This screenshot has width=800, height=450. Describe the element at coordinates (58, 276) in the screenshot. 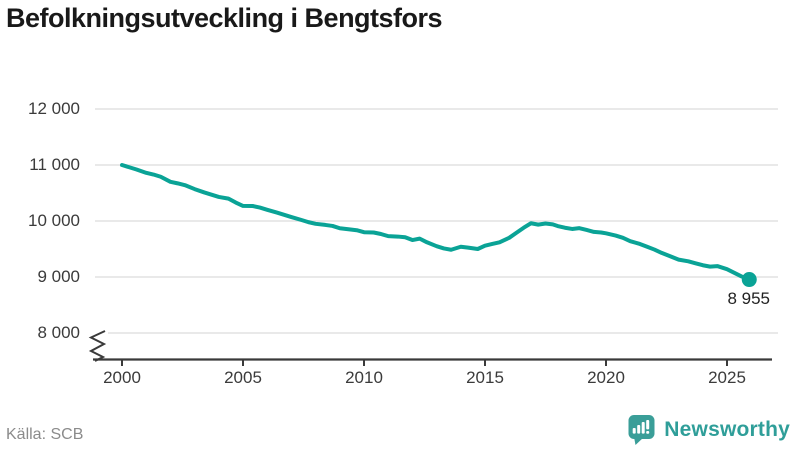

I see `y-tick-label-9000: 9 000` at that location.